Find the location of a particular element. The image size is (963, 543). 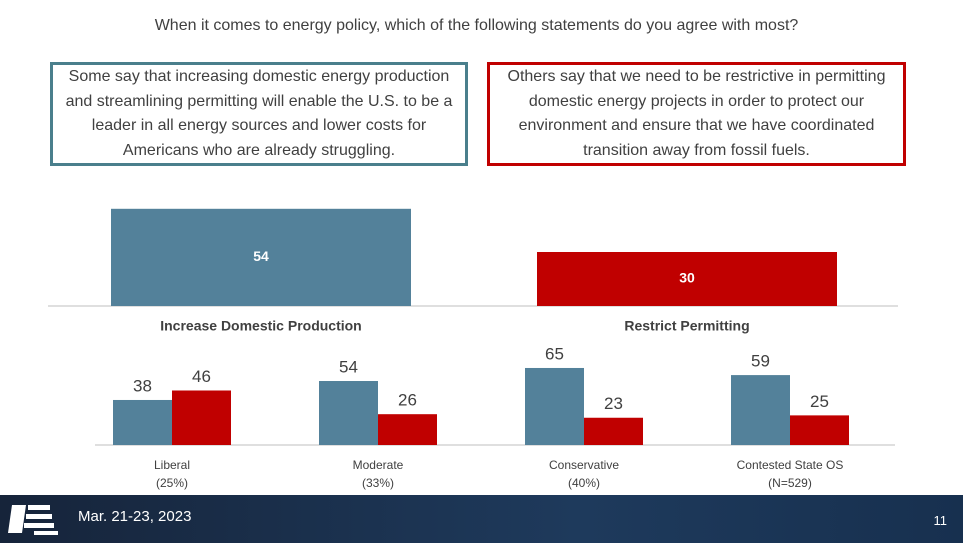

value-label: 25 is located at coordinates (819, 401).